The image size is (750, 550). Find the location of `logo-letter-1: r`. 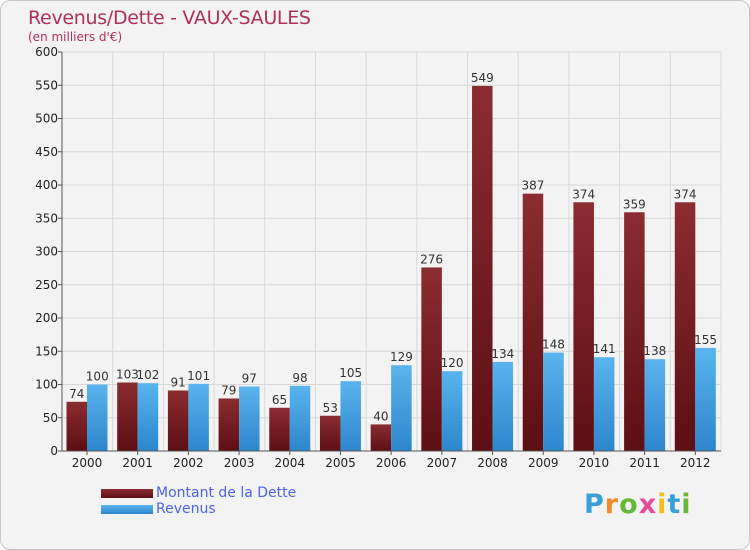

logo-letter-1: r is located at coordinates (612, 504).